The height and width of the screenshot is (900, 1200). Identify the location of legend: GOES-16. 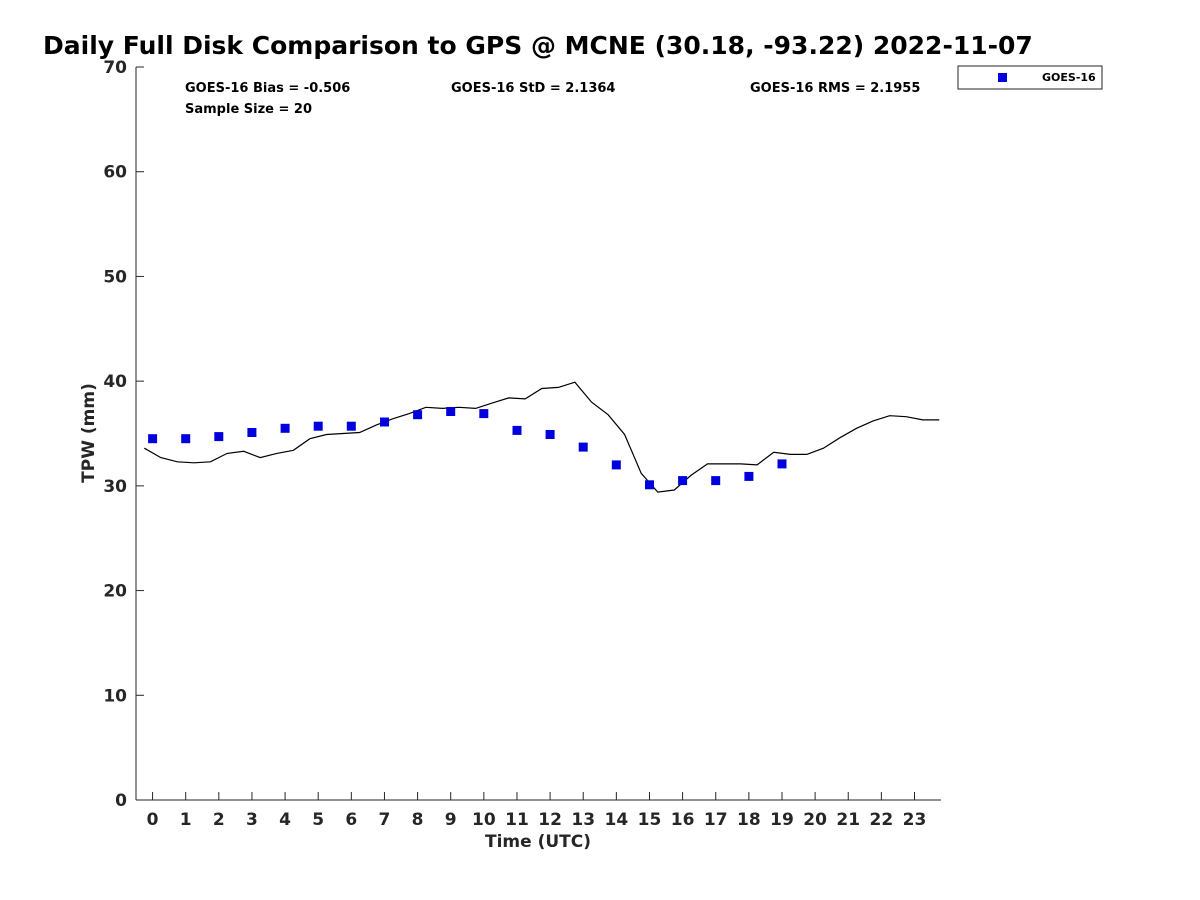
(1030, 77).